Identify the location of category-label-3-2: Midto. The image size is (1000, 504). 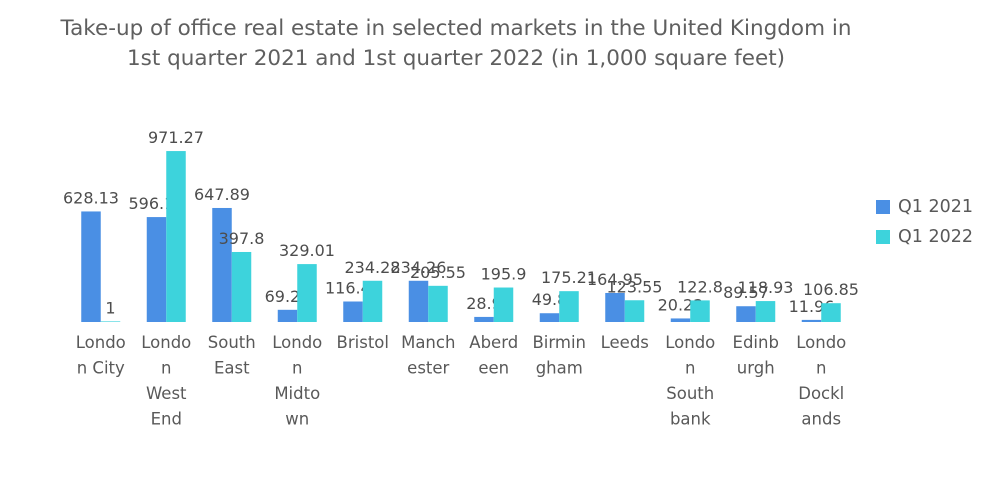
(297, 393).